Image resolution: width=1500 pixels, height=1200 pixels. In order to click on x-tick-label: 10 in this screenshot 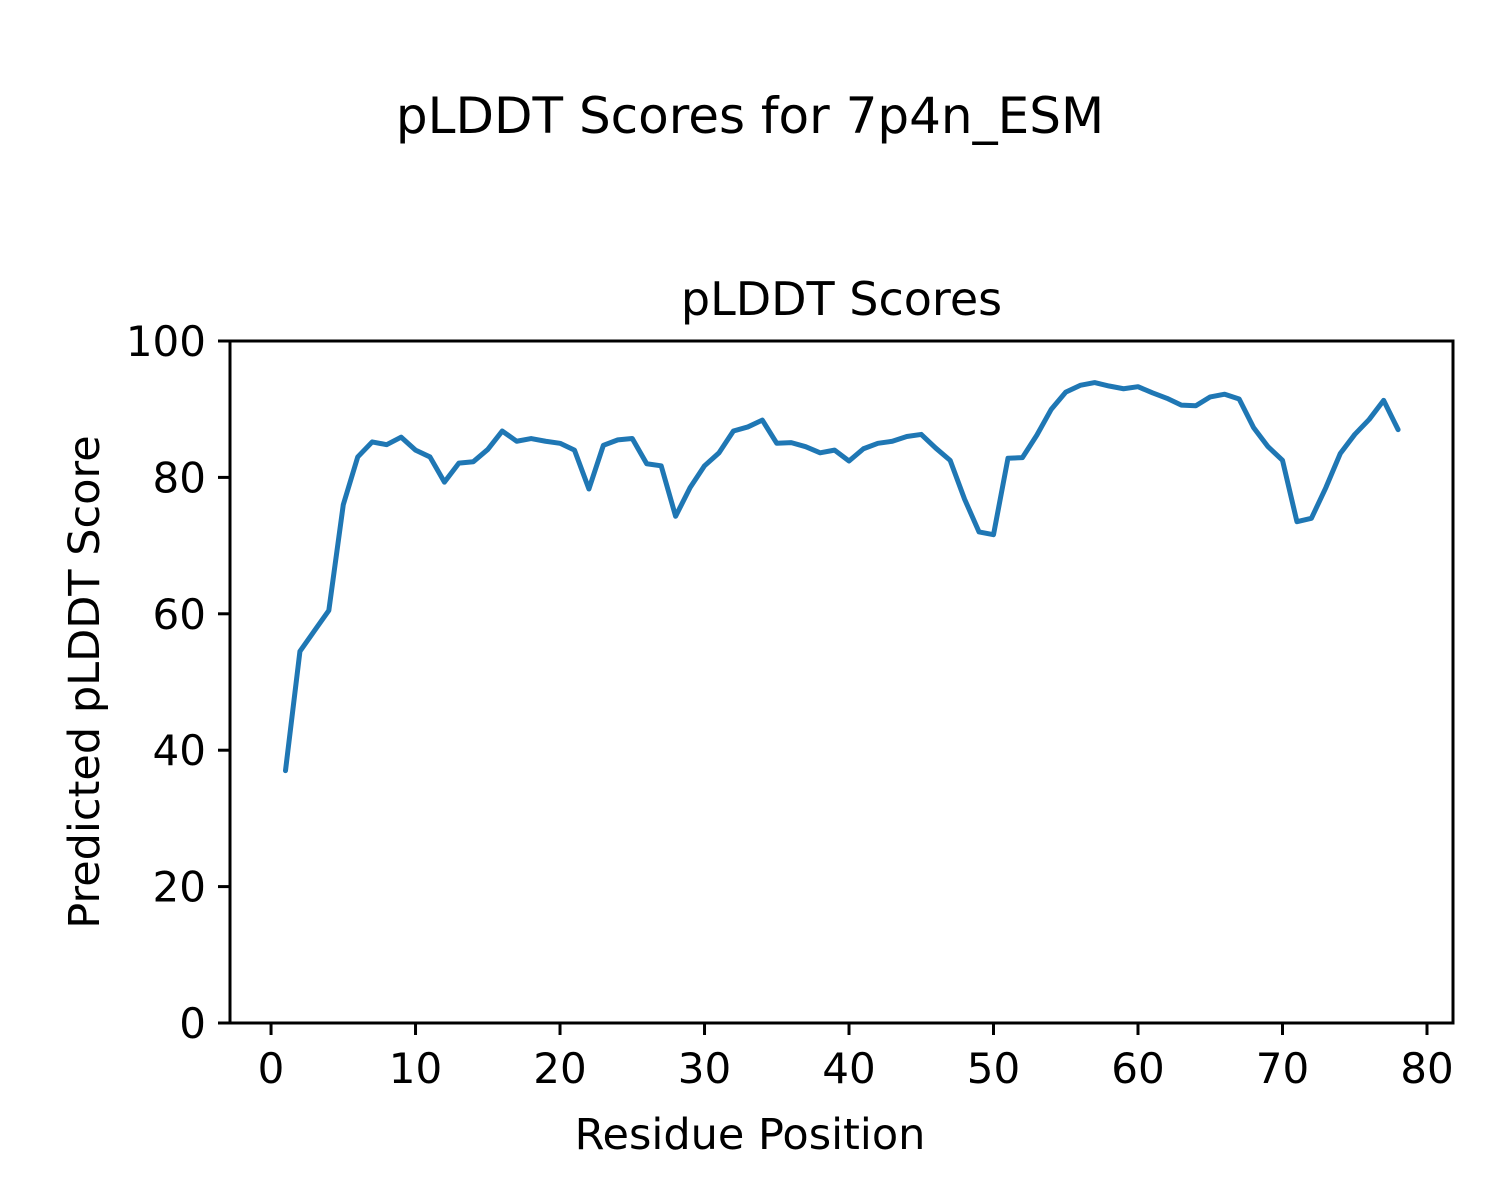, I will do `click(415, 1068)`.